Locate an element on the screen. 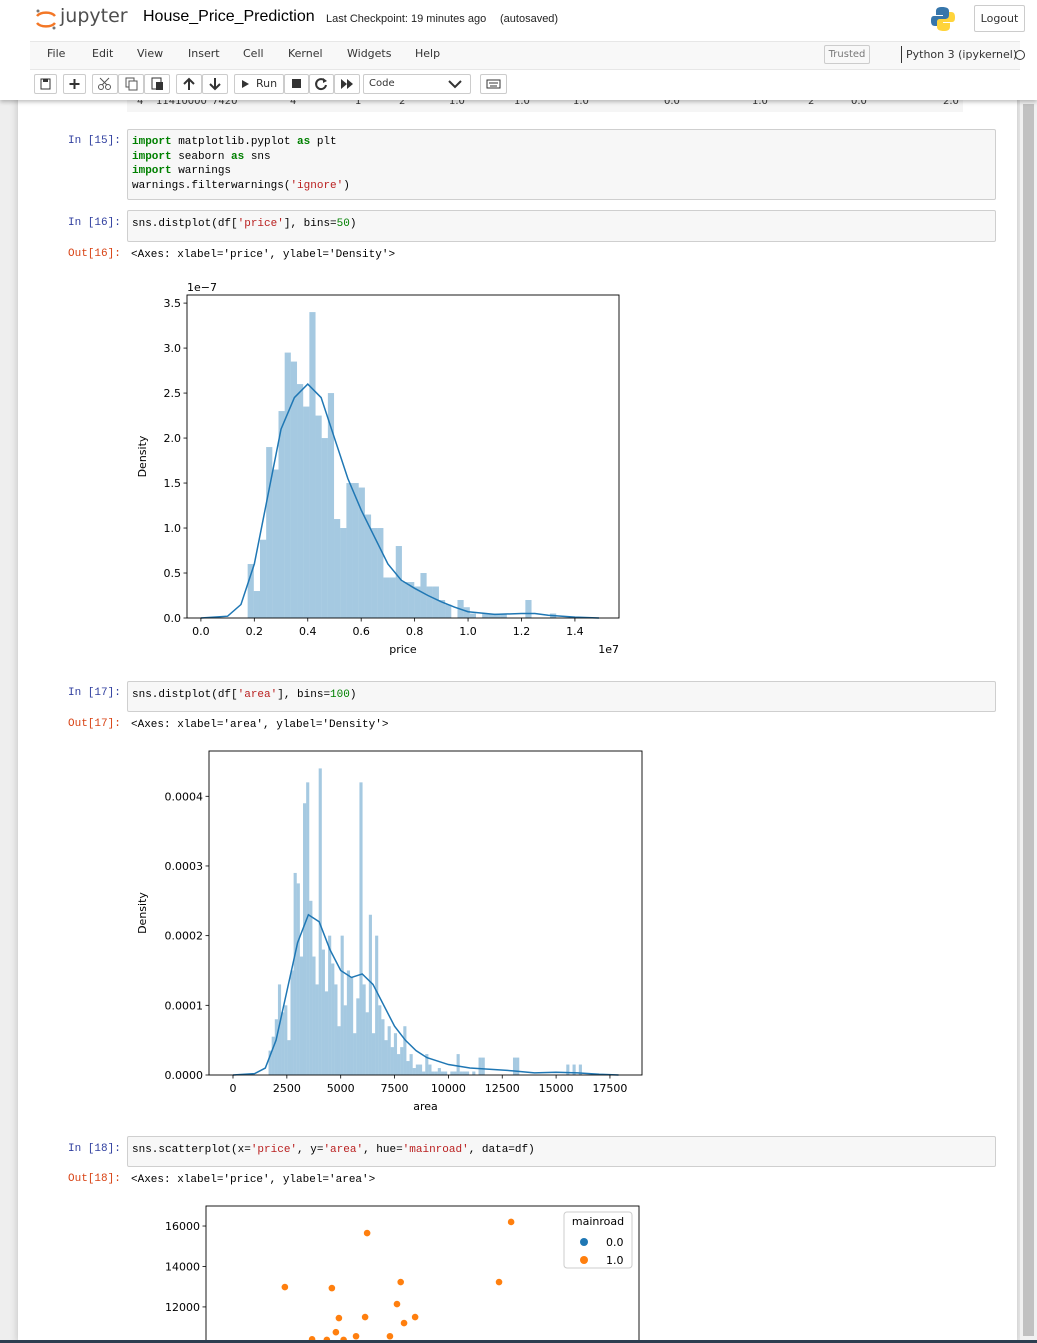 This screenshot has width=1037, height=1343. copy-button is located at coordinates (131, 84).